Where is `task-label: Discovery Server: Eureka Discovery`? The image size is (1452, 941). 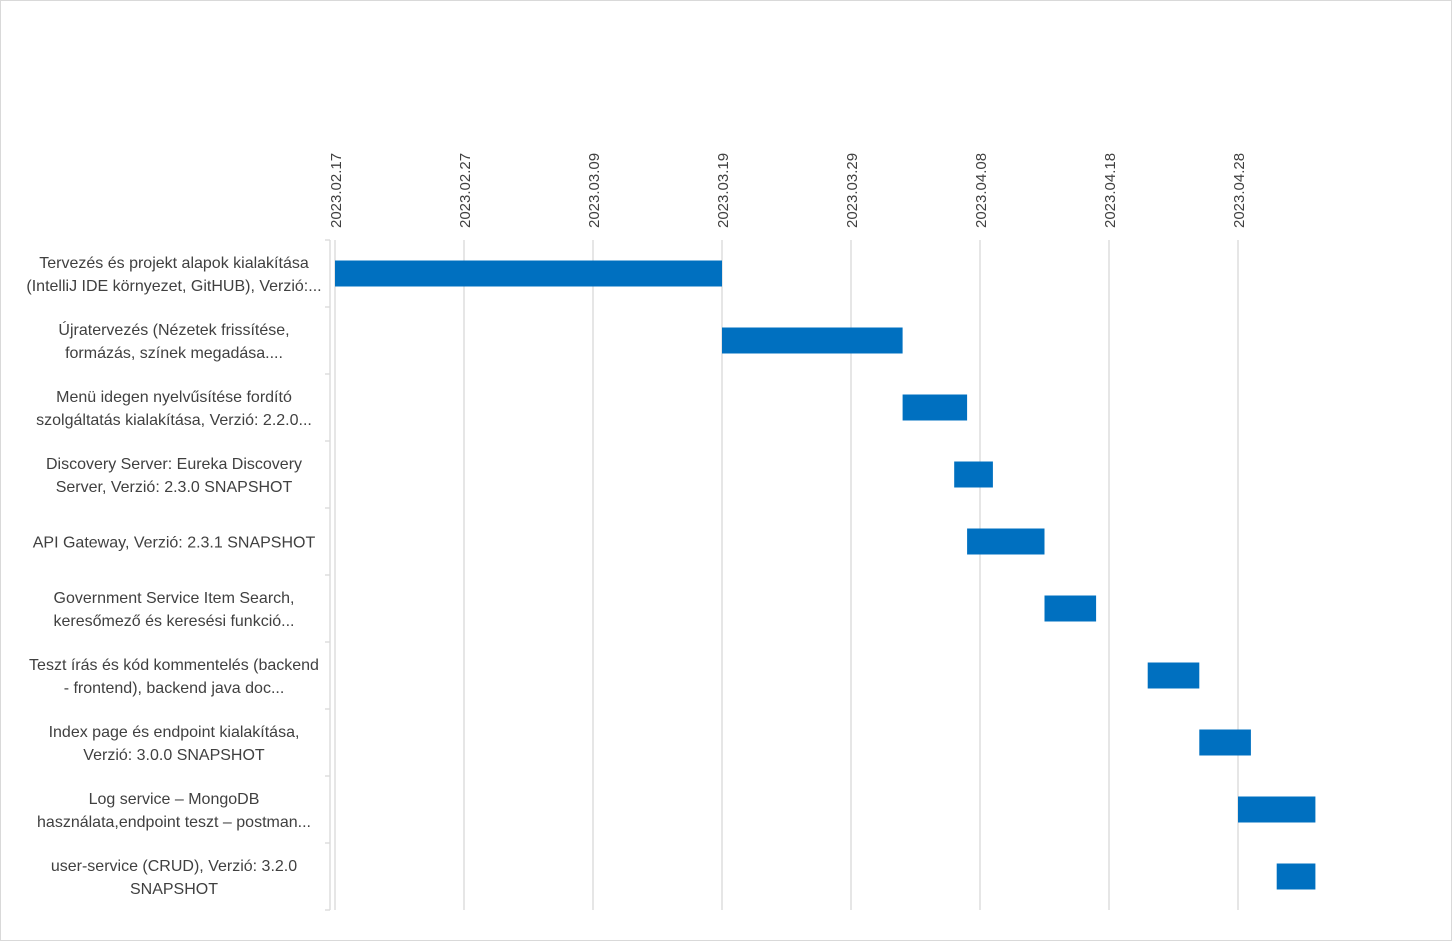 task-label: Discovery Server: Eureka Discovery is located at coordinates (174, 464).